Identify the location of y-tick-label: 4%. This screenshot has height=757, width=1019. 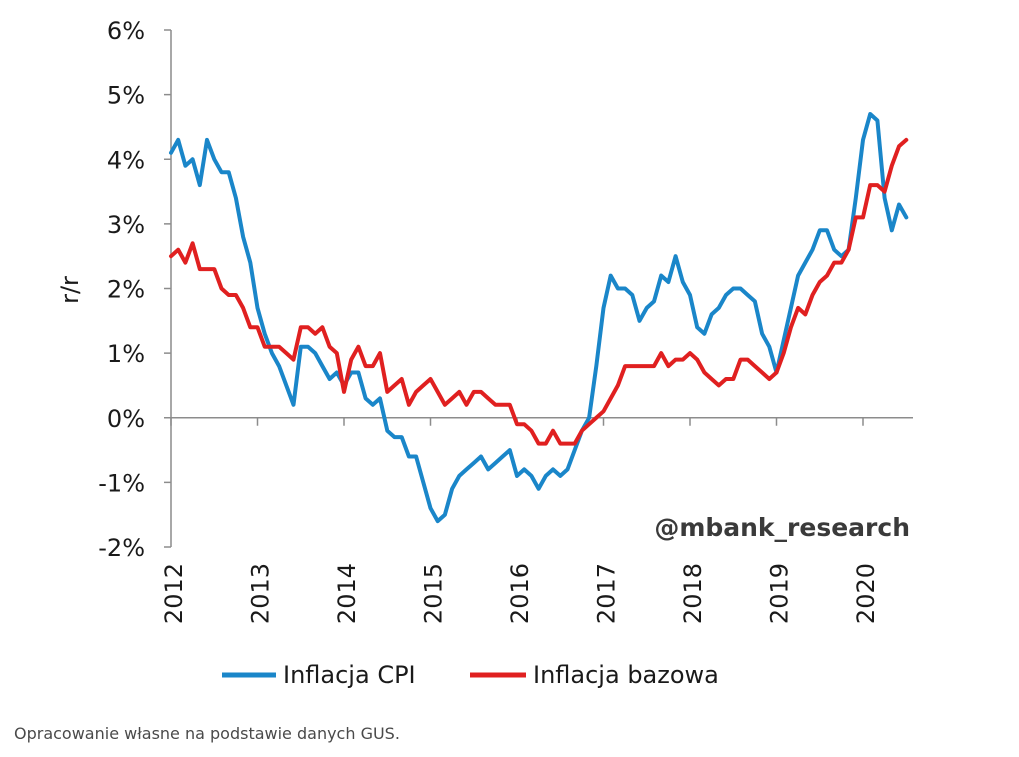
(126, 160).